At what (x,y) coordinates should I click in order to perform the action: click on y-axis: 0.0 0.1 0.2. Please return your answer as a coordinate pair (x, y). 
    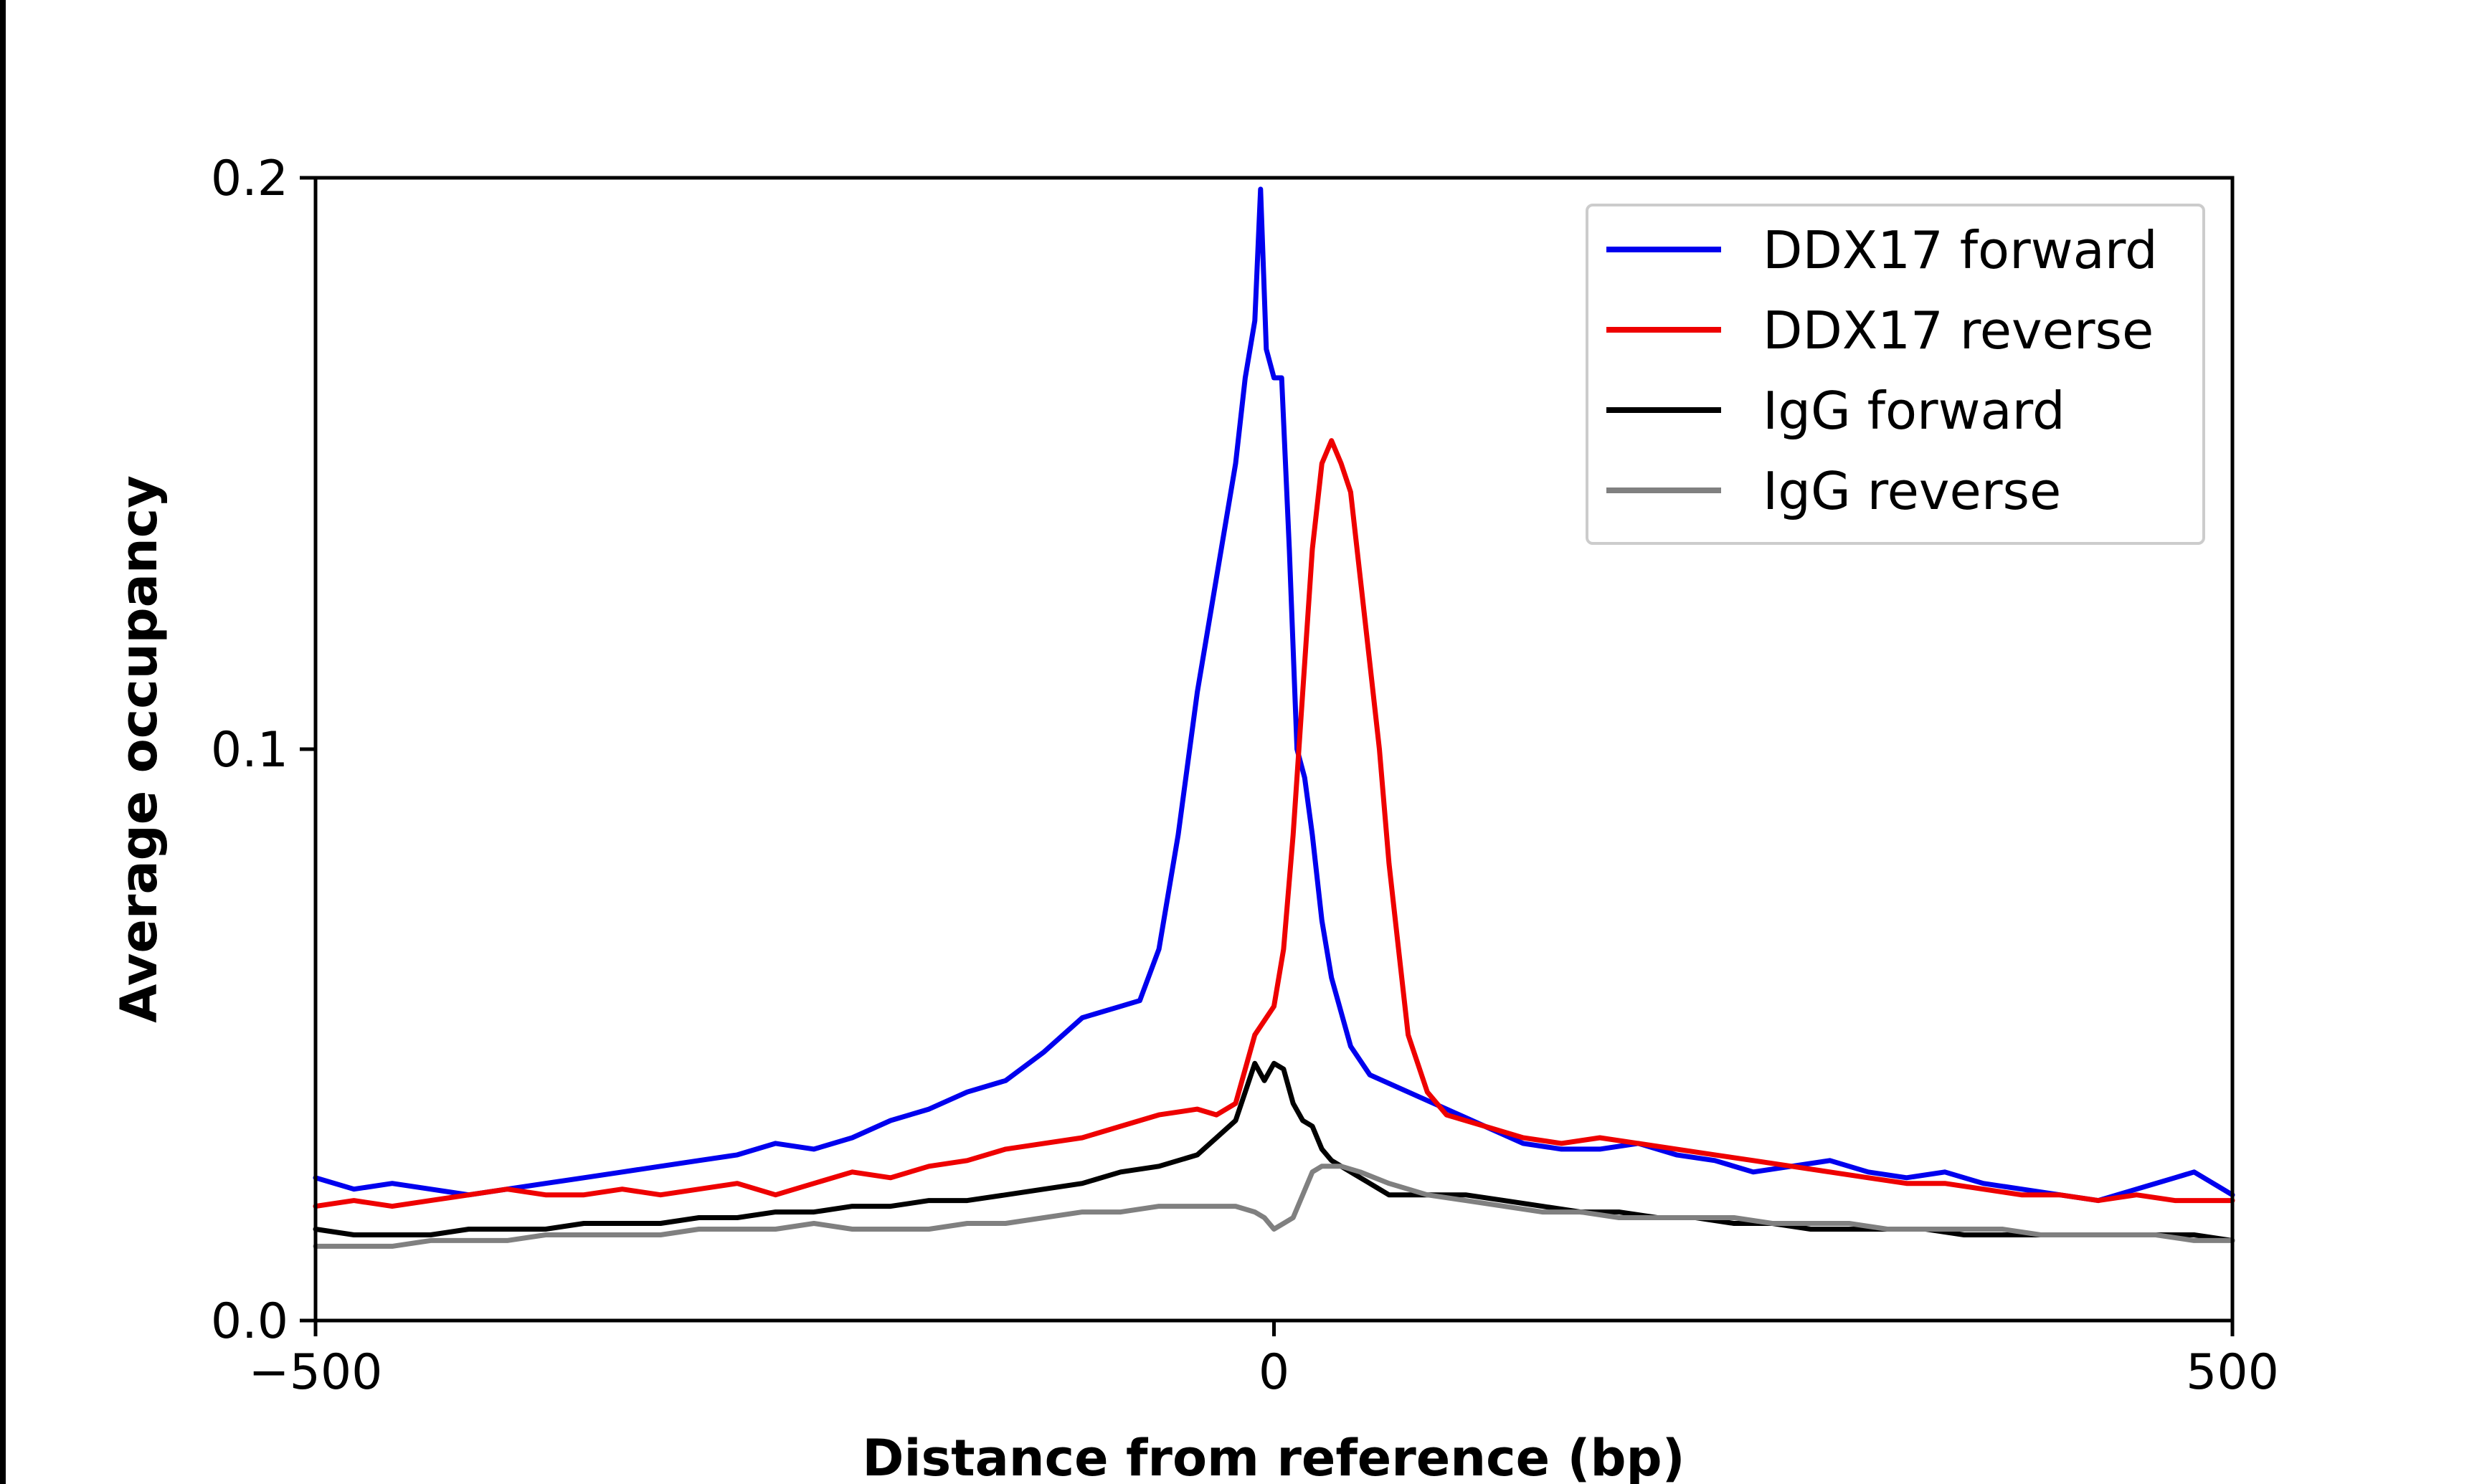
    Looking at the image, I should click on (264, 750).